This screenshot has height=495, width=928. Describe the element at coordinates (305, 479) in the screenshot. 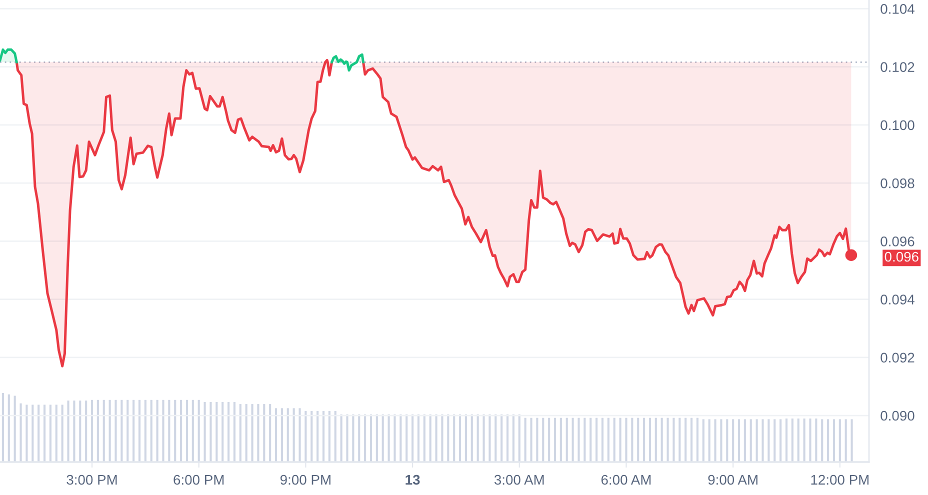

I see `x-tick-label: 9:00 PM` at that location.